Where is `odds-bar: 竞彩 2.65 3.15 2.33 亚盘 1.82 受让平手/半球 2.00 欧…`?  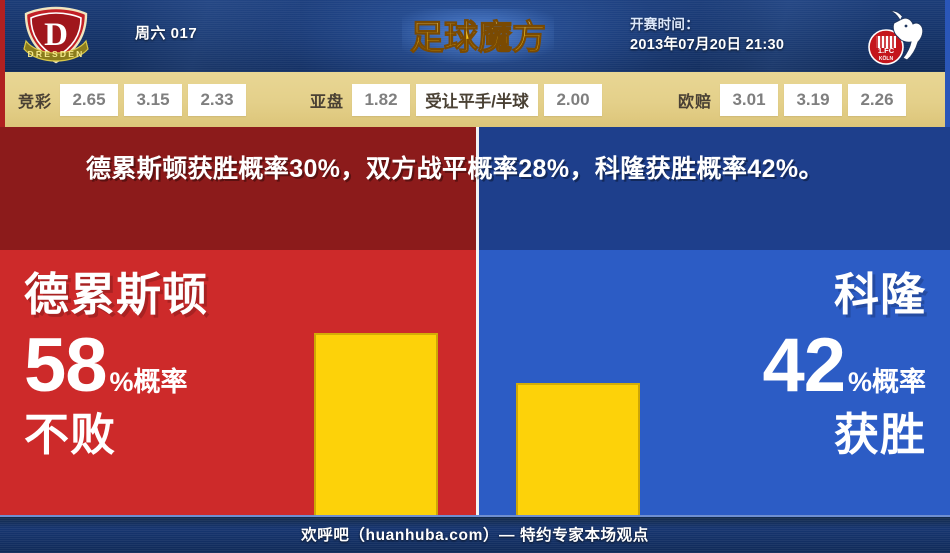 odds-bar: 竞彩 2.65 3.15 2.33 亚盘 1.82 受让平手/半球 2.00 欧… is located at coordinates (475, 99).